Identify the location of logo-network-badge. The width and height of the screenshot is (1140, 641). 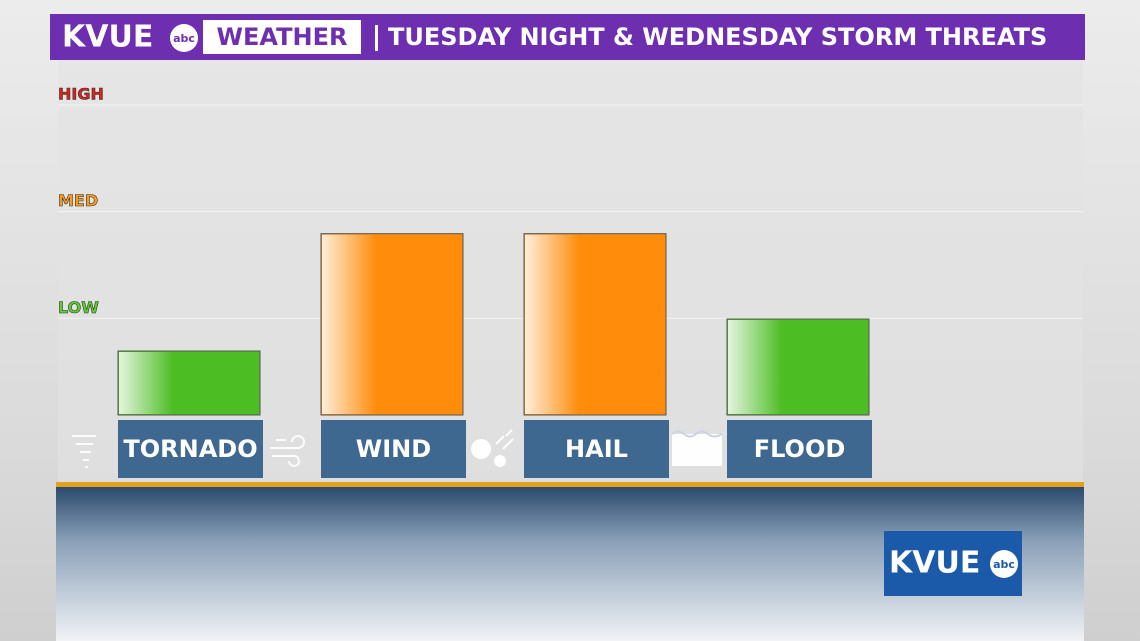
(1004, 564).